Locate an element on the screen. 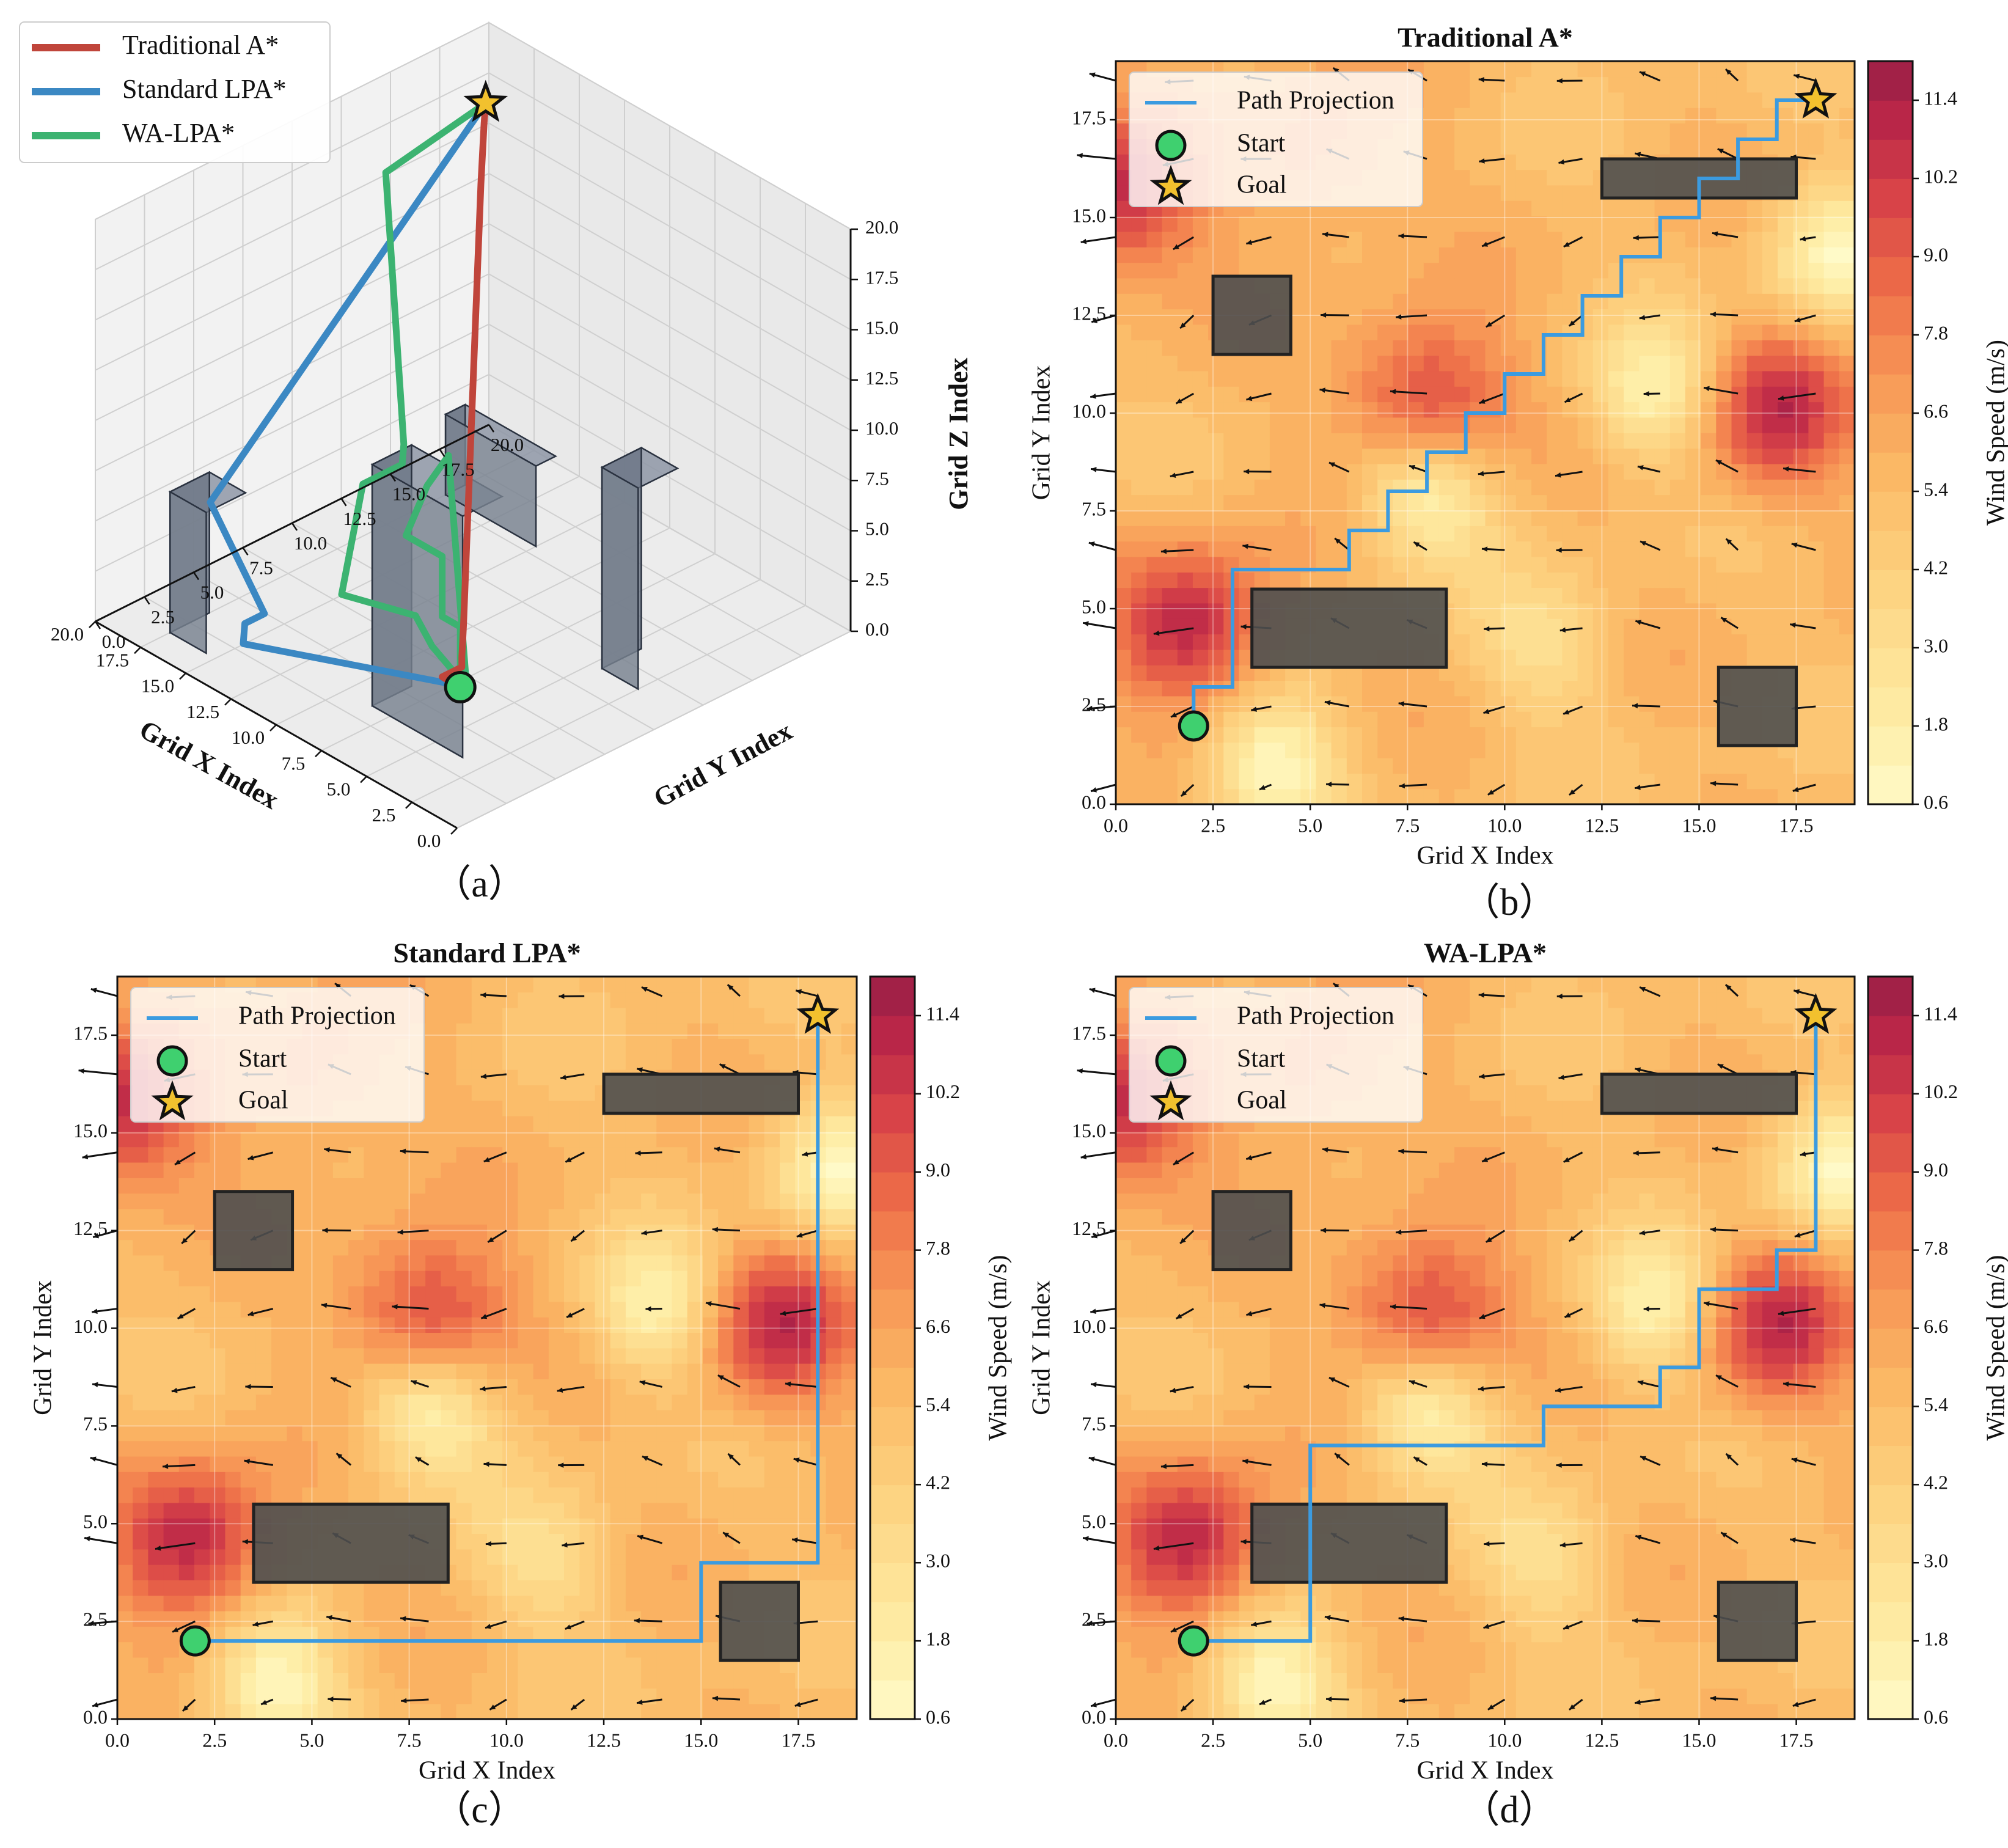 Image resolution: width=2008 pixels, height=1848 pixels. legend-start-swatch is located at coordinates (1171, 145).